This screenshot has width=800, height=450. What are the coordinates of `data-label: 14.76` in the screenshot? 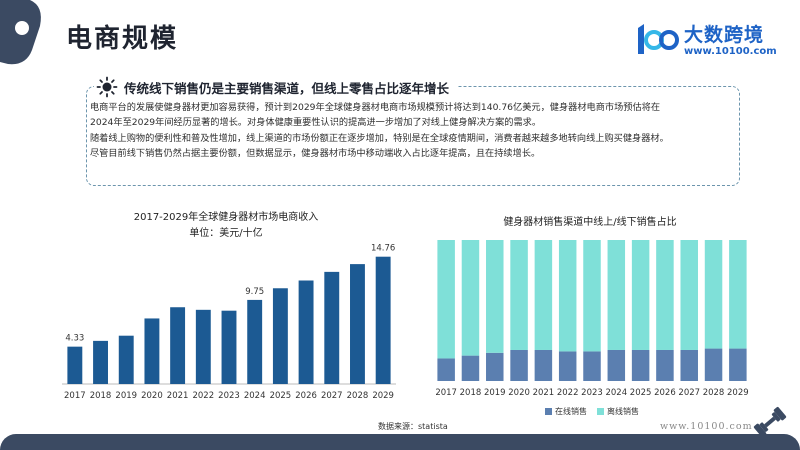 It's located at (383, 249).